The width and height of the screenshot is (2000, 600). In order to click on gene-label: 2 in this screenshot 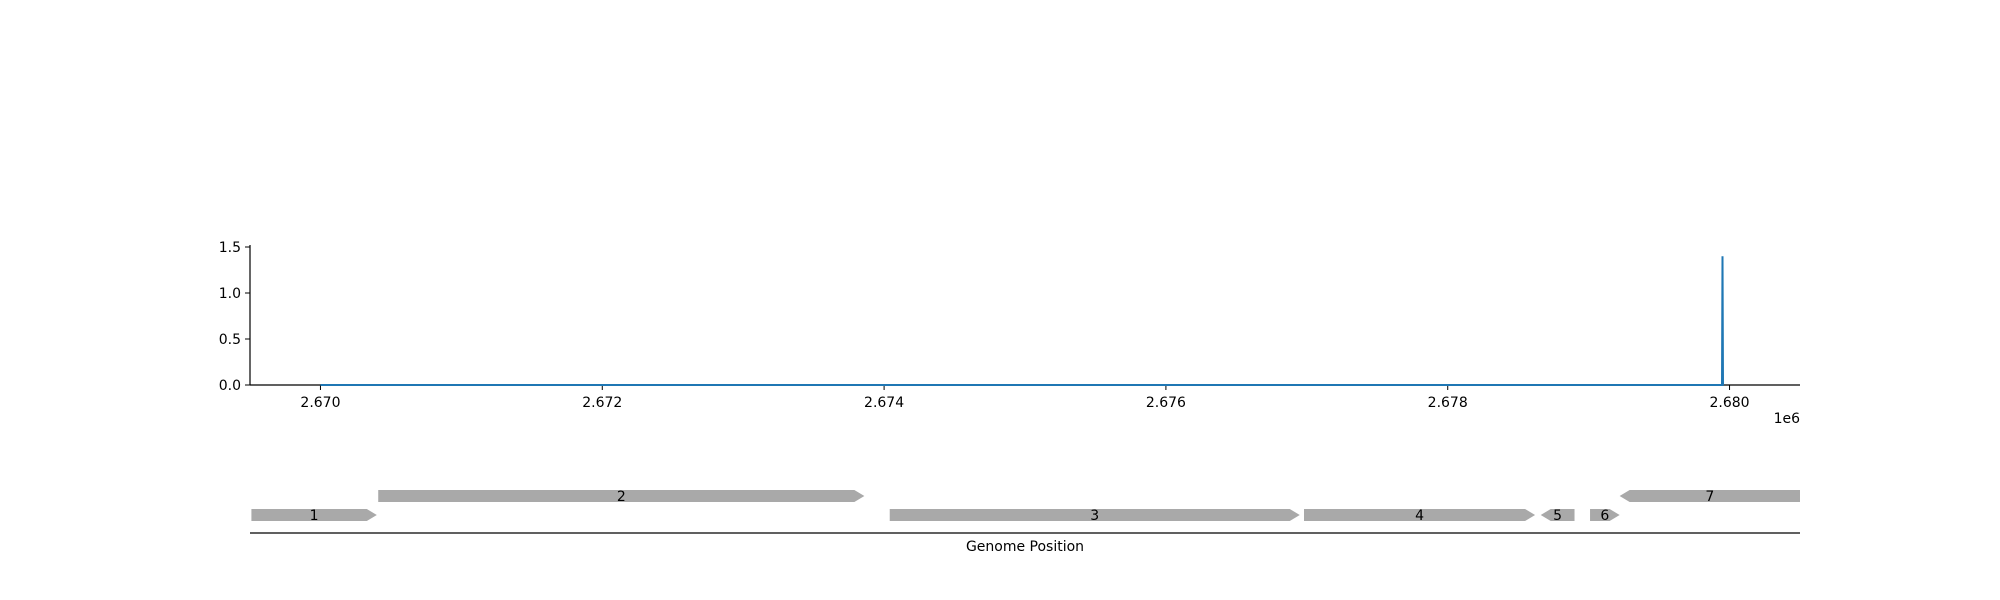, I will do `click(621, 497)`.